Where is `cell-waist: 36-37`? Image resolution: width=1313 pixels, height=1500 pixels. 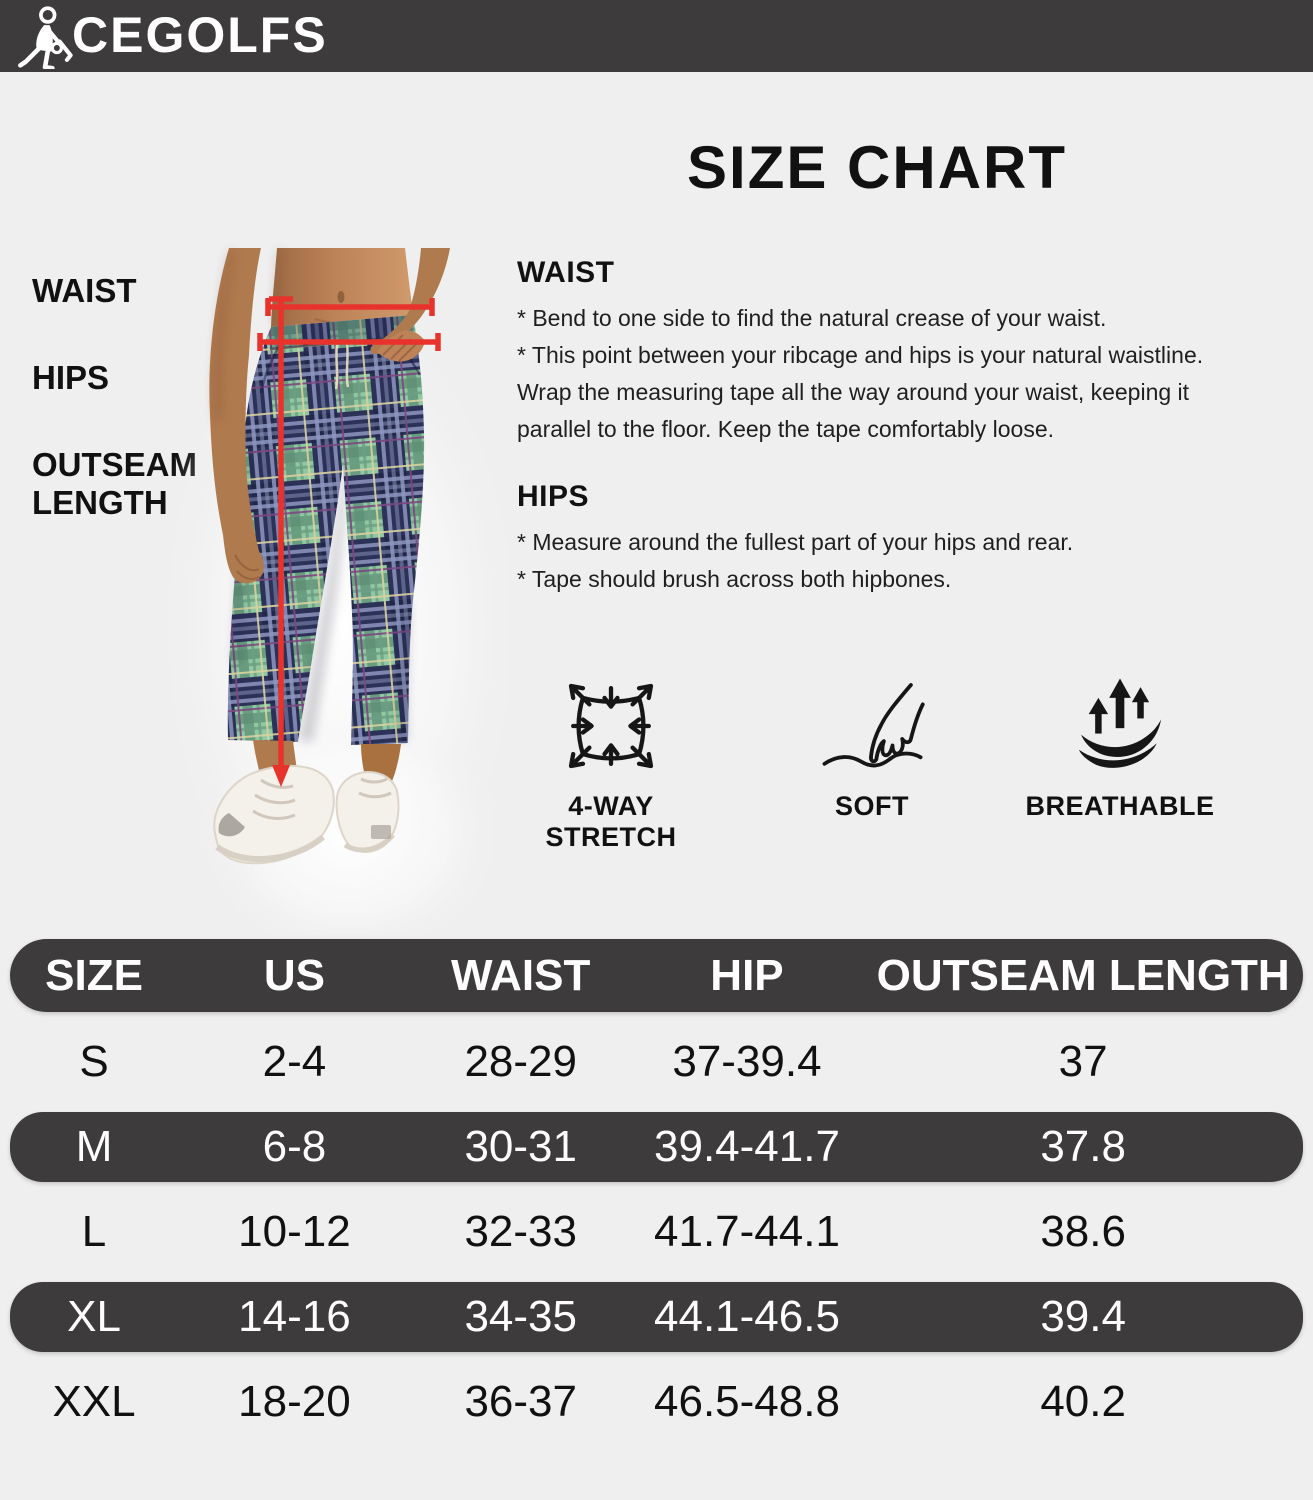
cell-waist: 36-37 is located at coordinates (520, 1401).